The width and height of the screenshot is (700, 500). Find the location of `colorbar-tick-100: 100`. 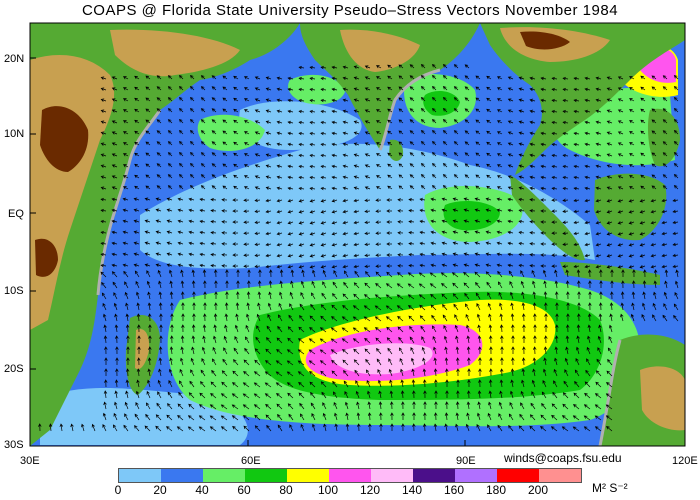

colorbar-tick-100: 100 is located at coordinates (328, 490).